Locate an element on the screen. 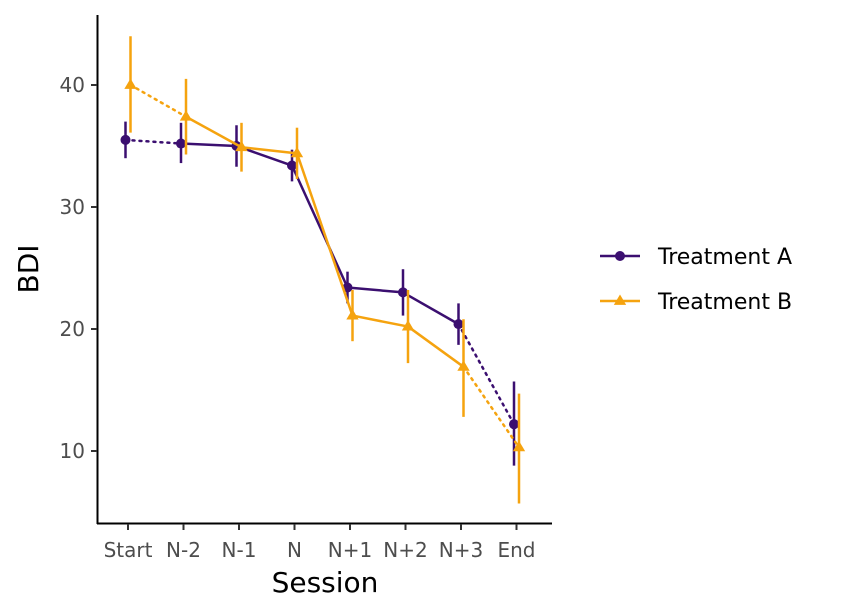 The height and width of the screenshot is (614, 844). x-ticks: Start N-2 N-1 N N+1 N+2 N+3 End is located at coordinates (320, 543).